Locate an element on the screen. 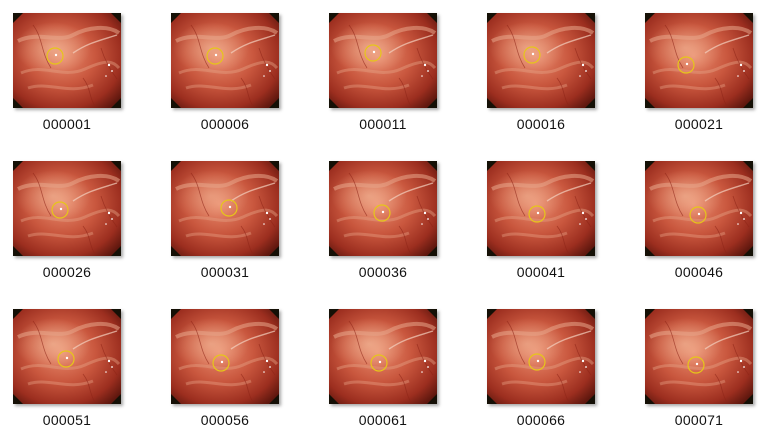 The image size is (766, 442). file-item: 000006 is located at coordinates (221, 70).